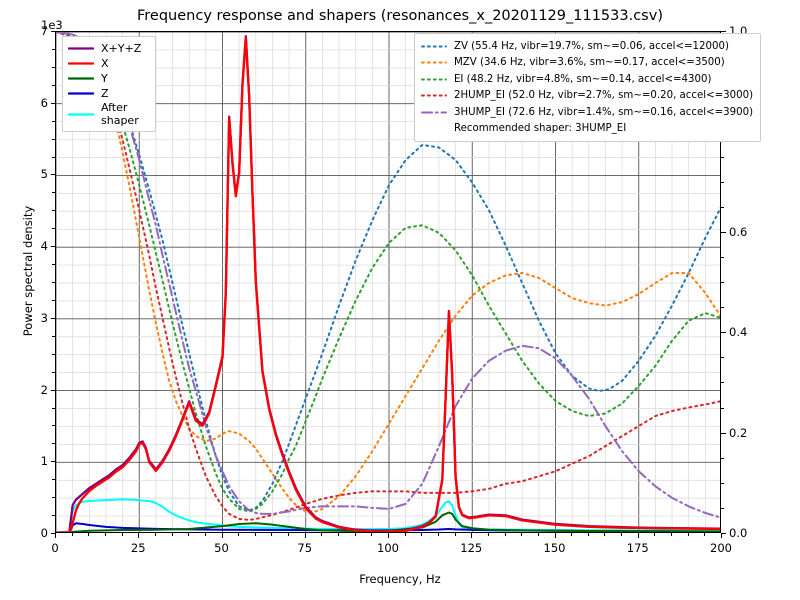 This screenshot has width=800, height=600. I want to click on x-axis-label: Frequency, Hz, so click(400, 579).